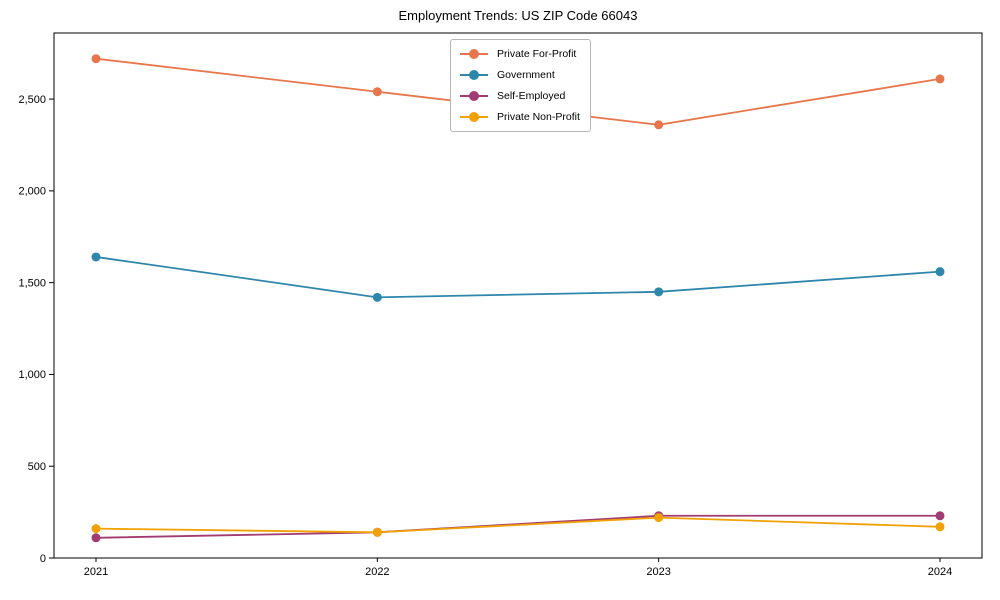 The width and height of the screenshot is (1000, 600). Describe the element at coordinates (659, 518) in the screenshot. I see `data-point-private-non-profit-2023` at that location.